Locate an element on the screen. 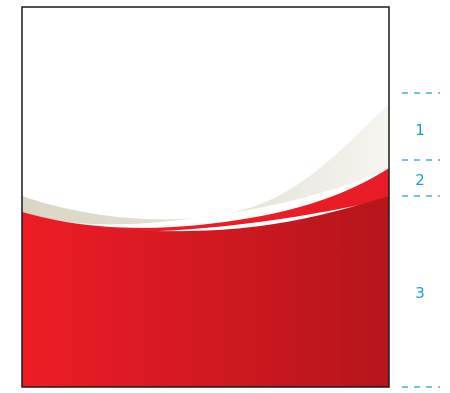 The height and width of the screenshot is (393, 450). region-label-3: 3 is located at coordinates (420, 293).